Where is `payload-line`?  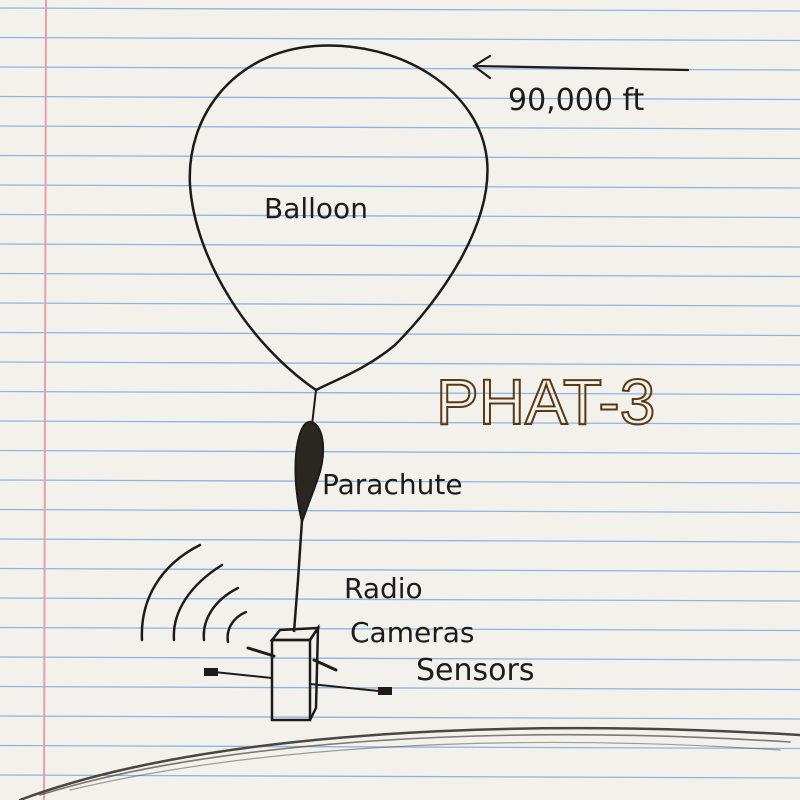
payload-line is located at coordinates (298, 576).